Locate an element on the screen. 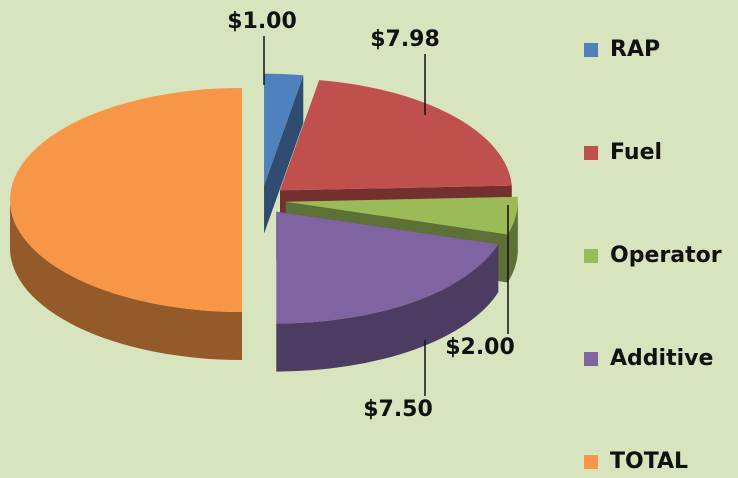  slice-edge is located at coordinates (284, 154).